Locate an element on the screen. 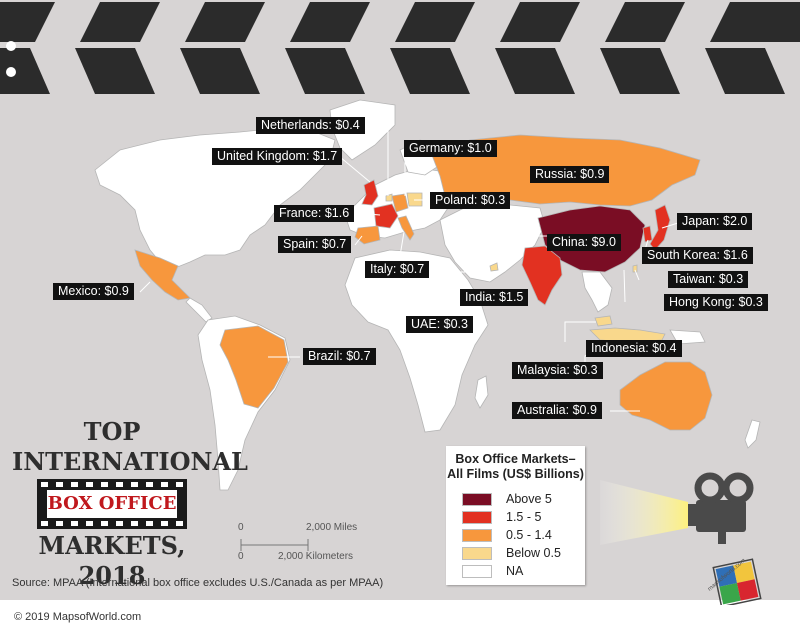 The height and width of the screenshot is (641, 800). projector-icon is located at coordinates (677, 508).